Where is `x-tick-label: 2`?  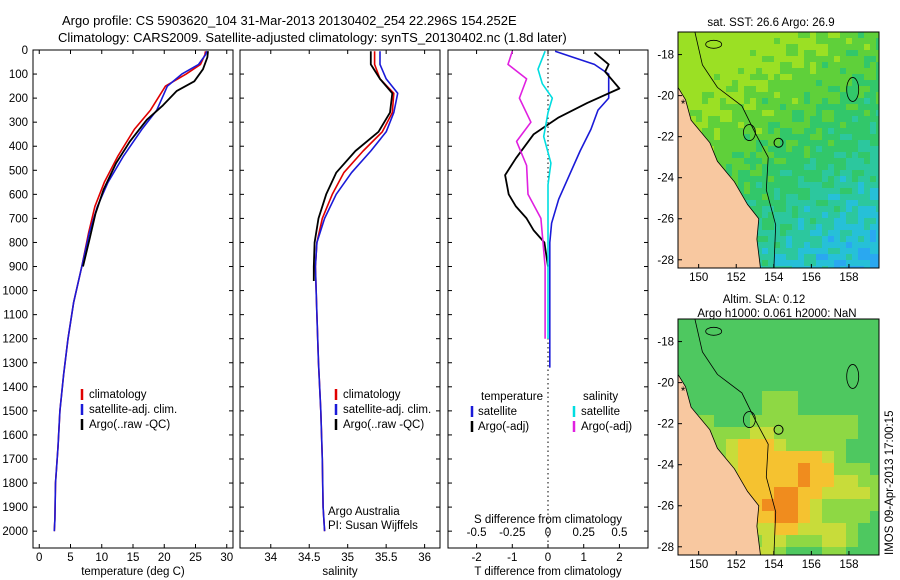 x-tick-label: 2 is located at coordinates (619, 558).